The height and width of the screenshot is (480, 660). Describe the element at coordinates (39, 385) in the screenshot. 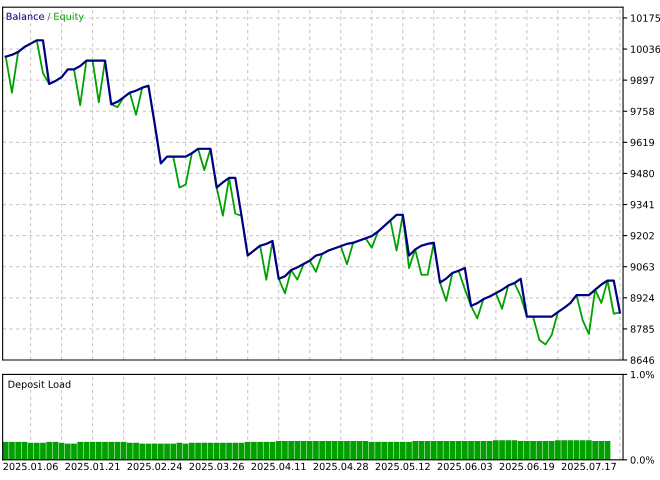

I see `text: Deposit Load` at that location.